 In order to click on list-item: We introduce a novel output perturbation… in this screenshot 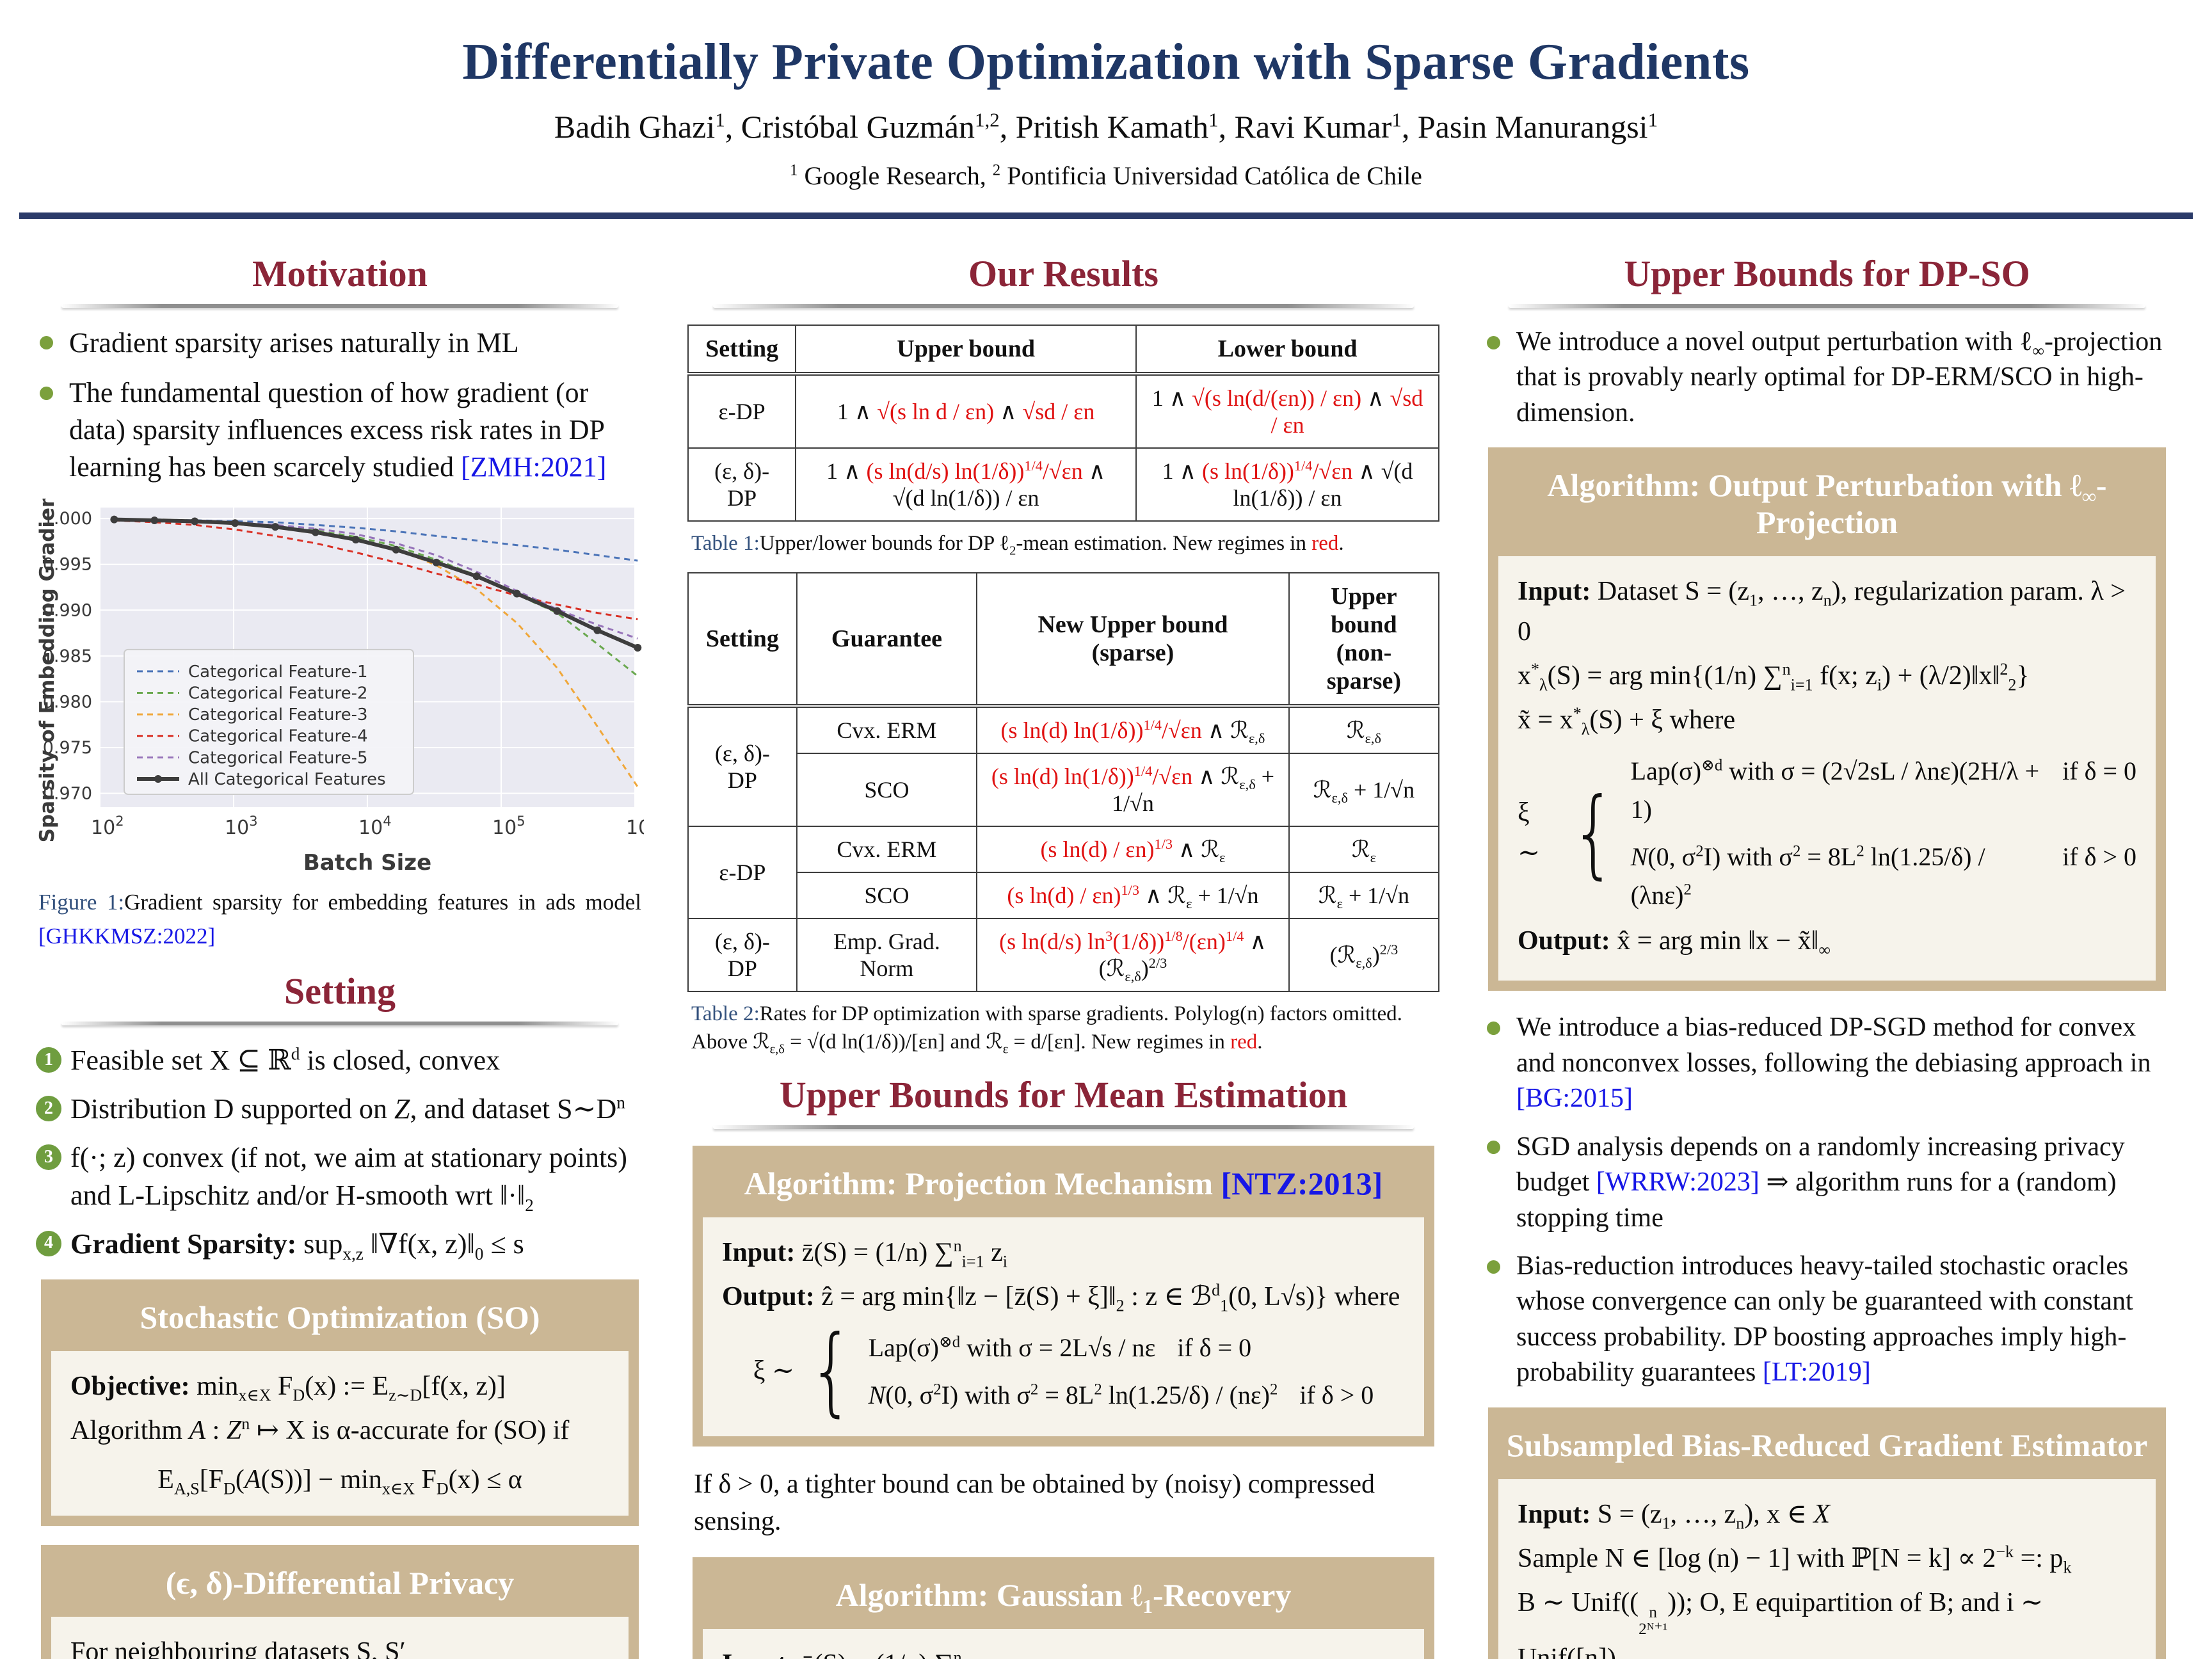, I will do `click(1827, 378)`.